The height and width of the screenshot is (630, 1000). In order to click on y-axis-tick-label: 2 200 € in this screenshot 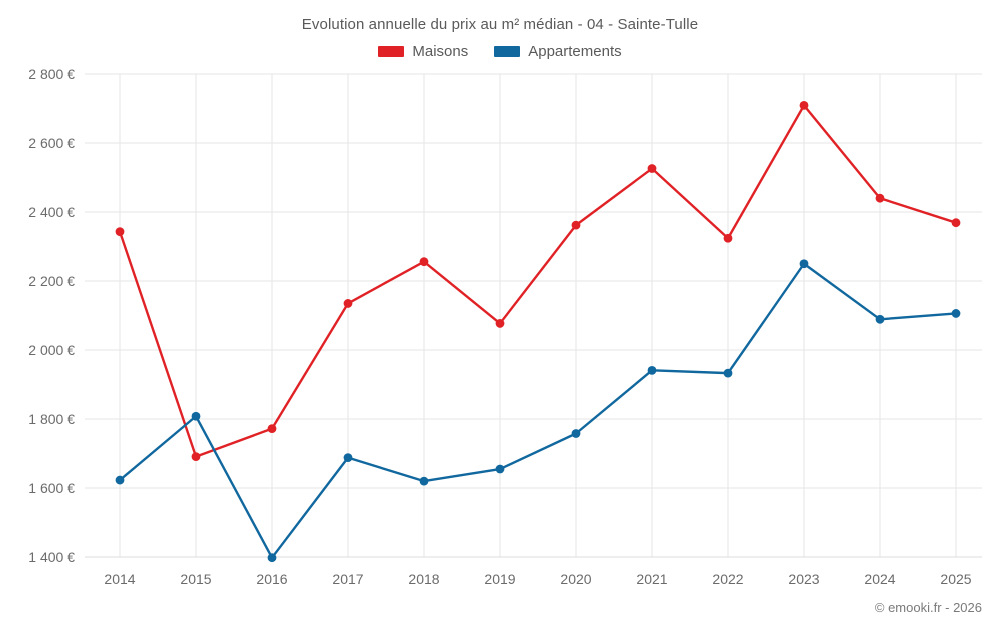, I will do `click(51, 281)`.